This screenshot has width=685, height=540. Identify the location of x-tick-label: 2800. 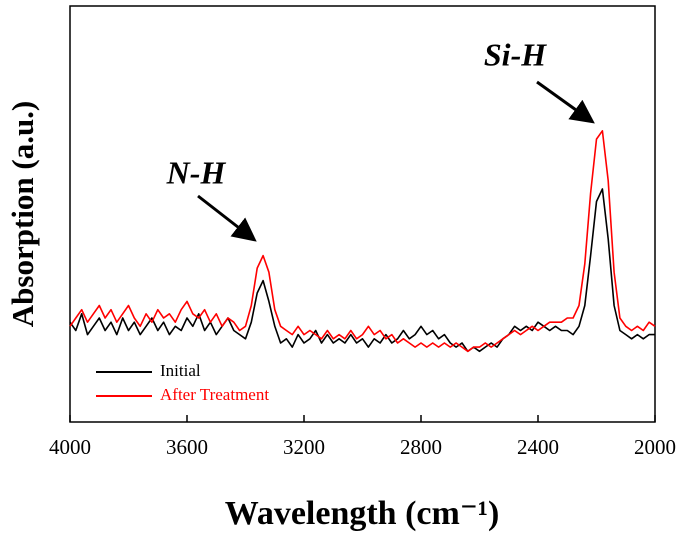
(421, 447).